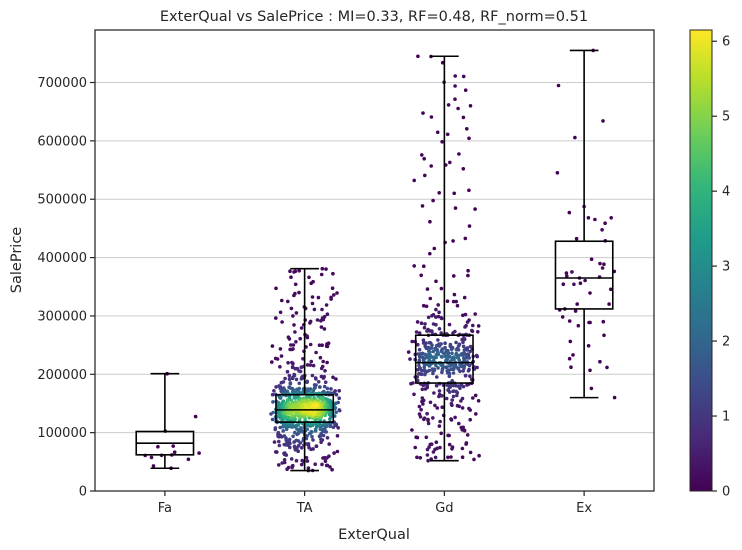 The height and width of the screenshot is (550, 742). What do you see at coordinates (584, 508) in the screenshot?
I see `x-tick-label: Ex` at bounding box center [584, 508].